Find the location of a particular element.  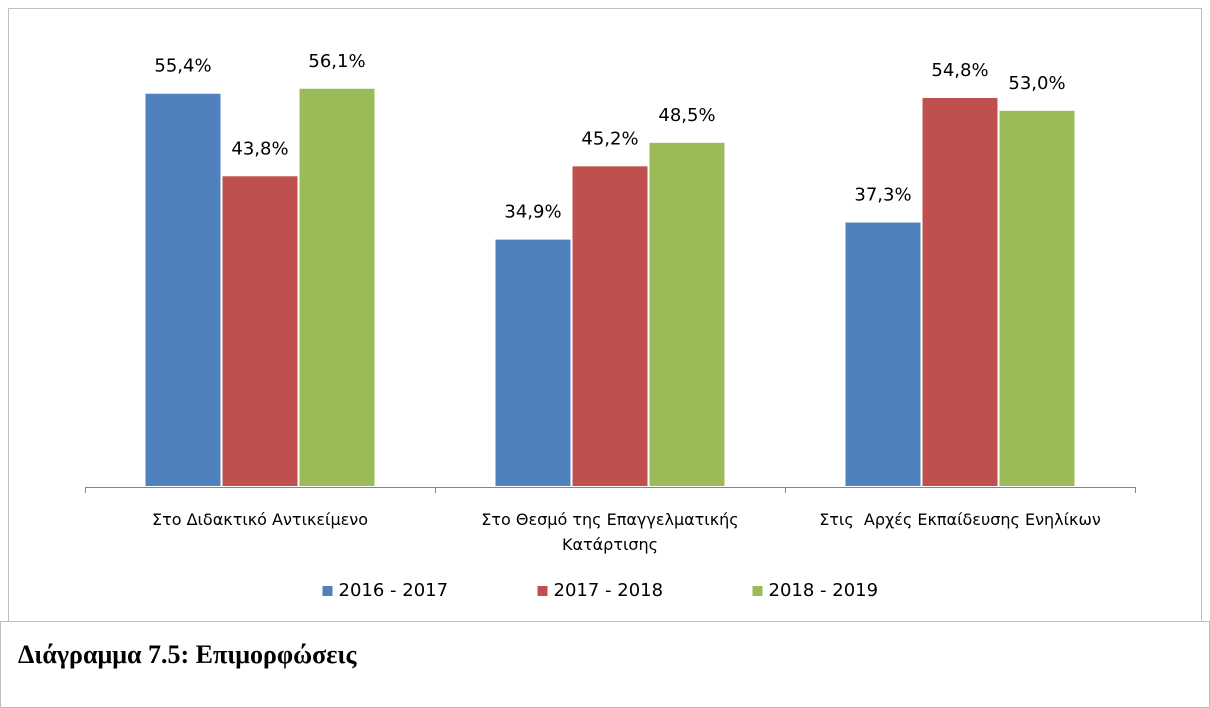

value-label: 43,8% is located at coordinates (259, 148).